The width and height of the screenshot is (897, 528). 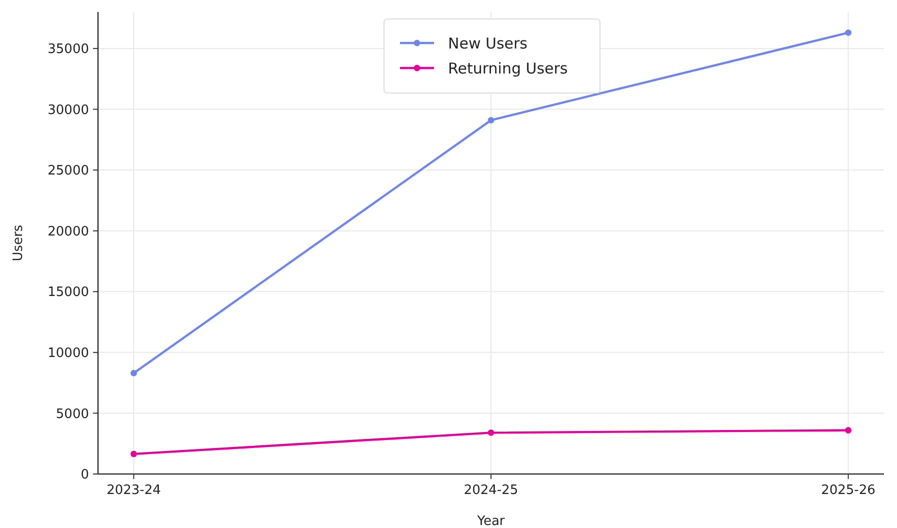 What do you see at coordinates (68, 110) in the screenshot?
I see `y-tick-label: 30000` at bounding box center [68, 110].